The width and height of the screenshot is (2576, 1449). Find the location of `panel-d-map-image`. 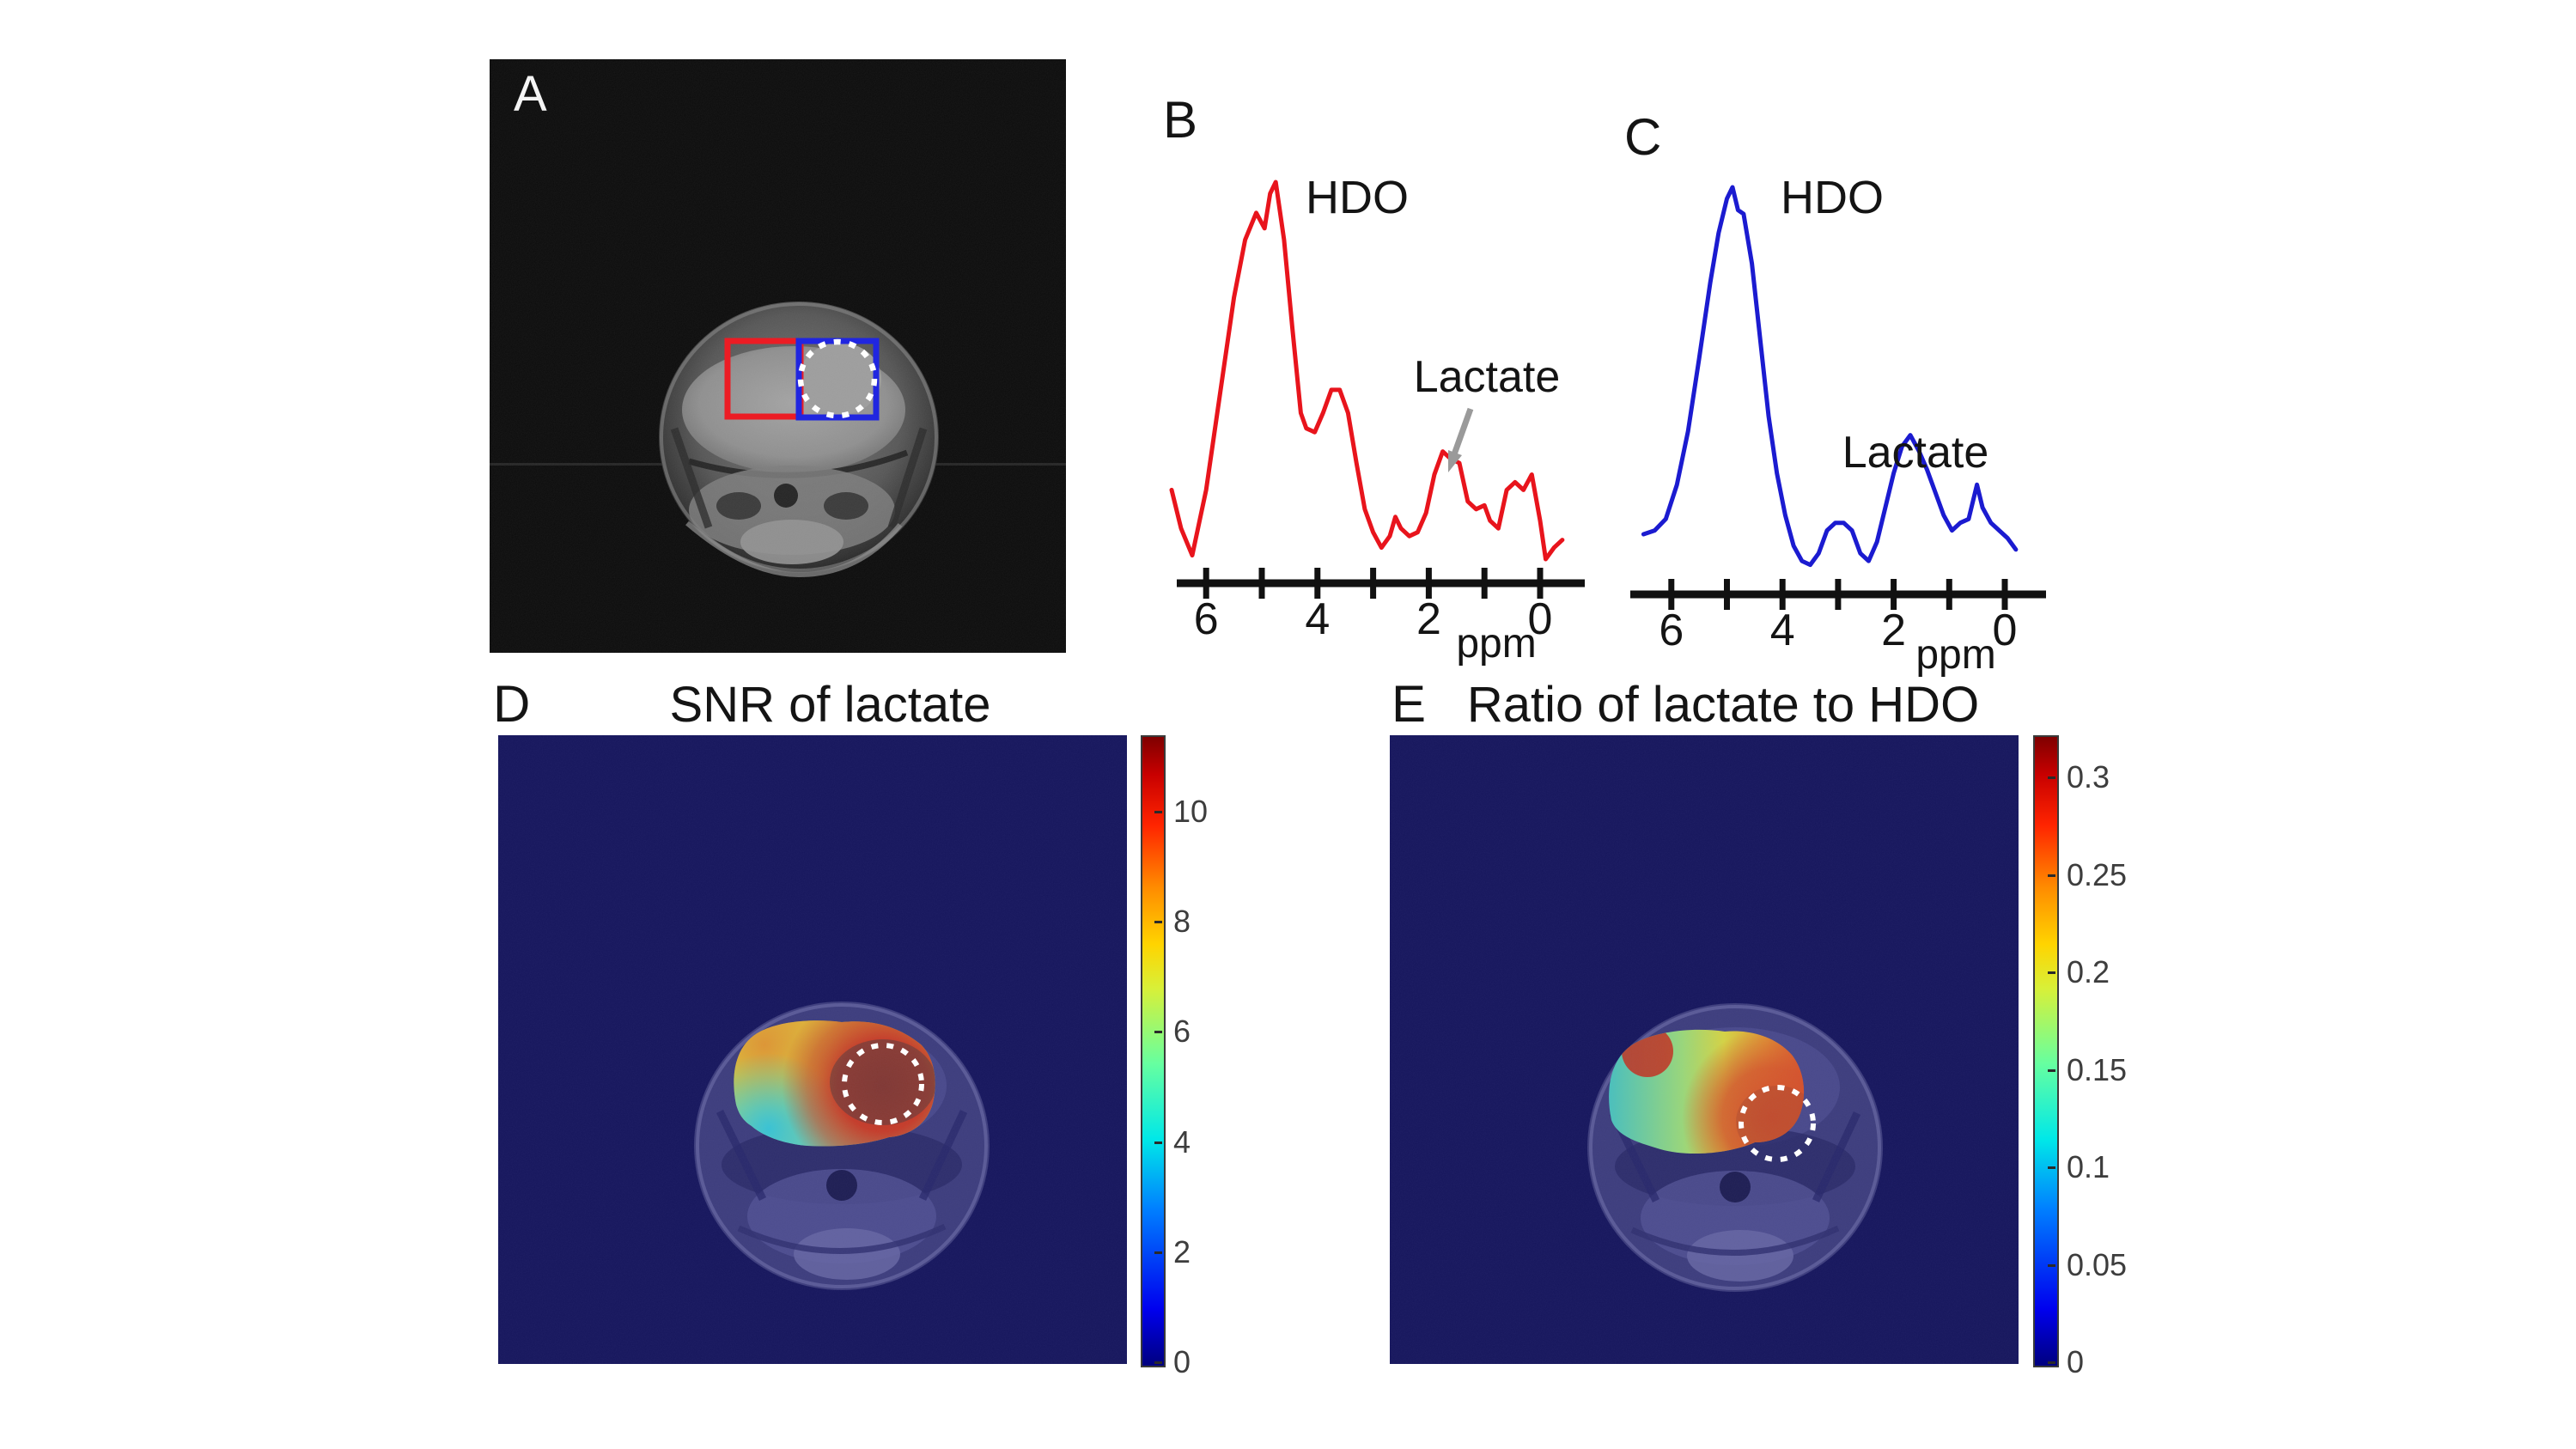

panel-d-map-image is located at coordinates (812, 1049).